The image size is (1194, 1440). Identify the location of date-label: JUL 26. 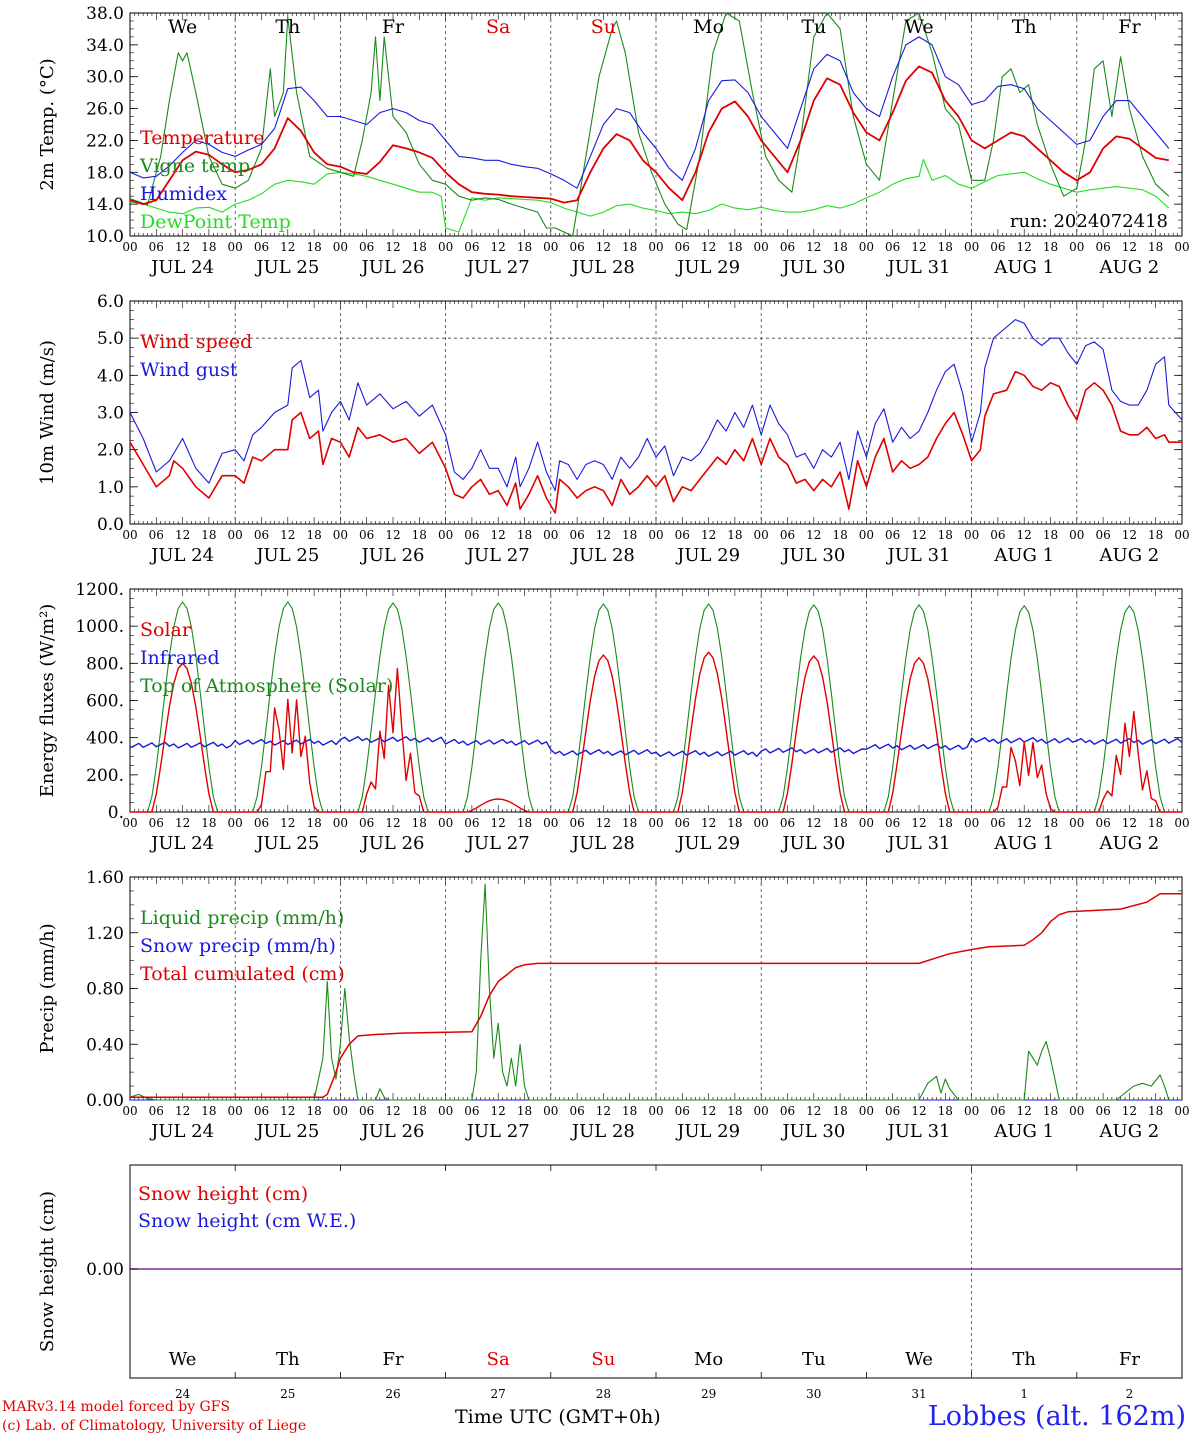
(392, 843).